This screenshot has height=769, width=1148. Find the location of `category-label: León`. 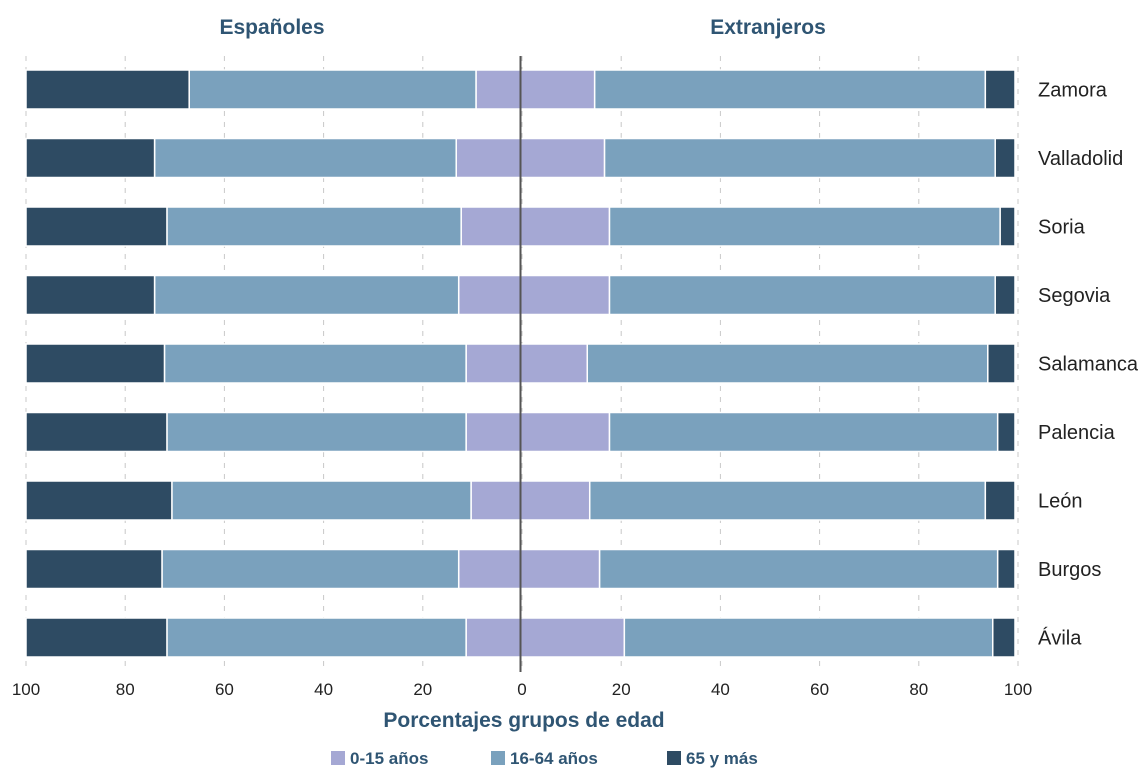

category-label: León is located at coordinates (1060, 502).